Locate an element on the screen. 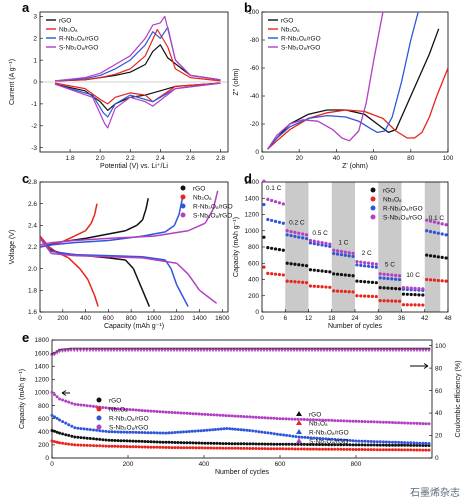 Image resolution: width=470 pixels, height=503 pixels. y-tick-label: -80 is located at coordinates (255, 40).